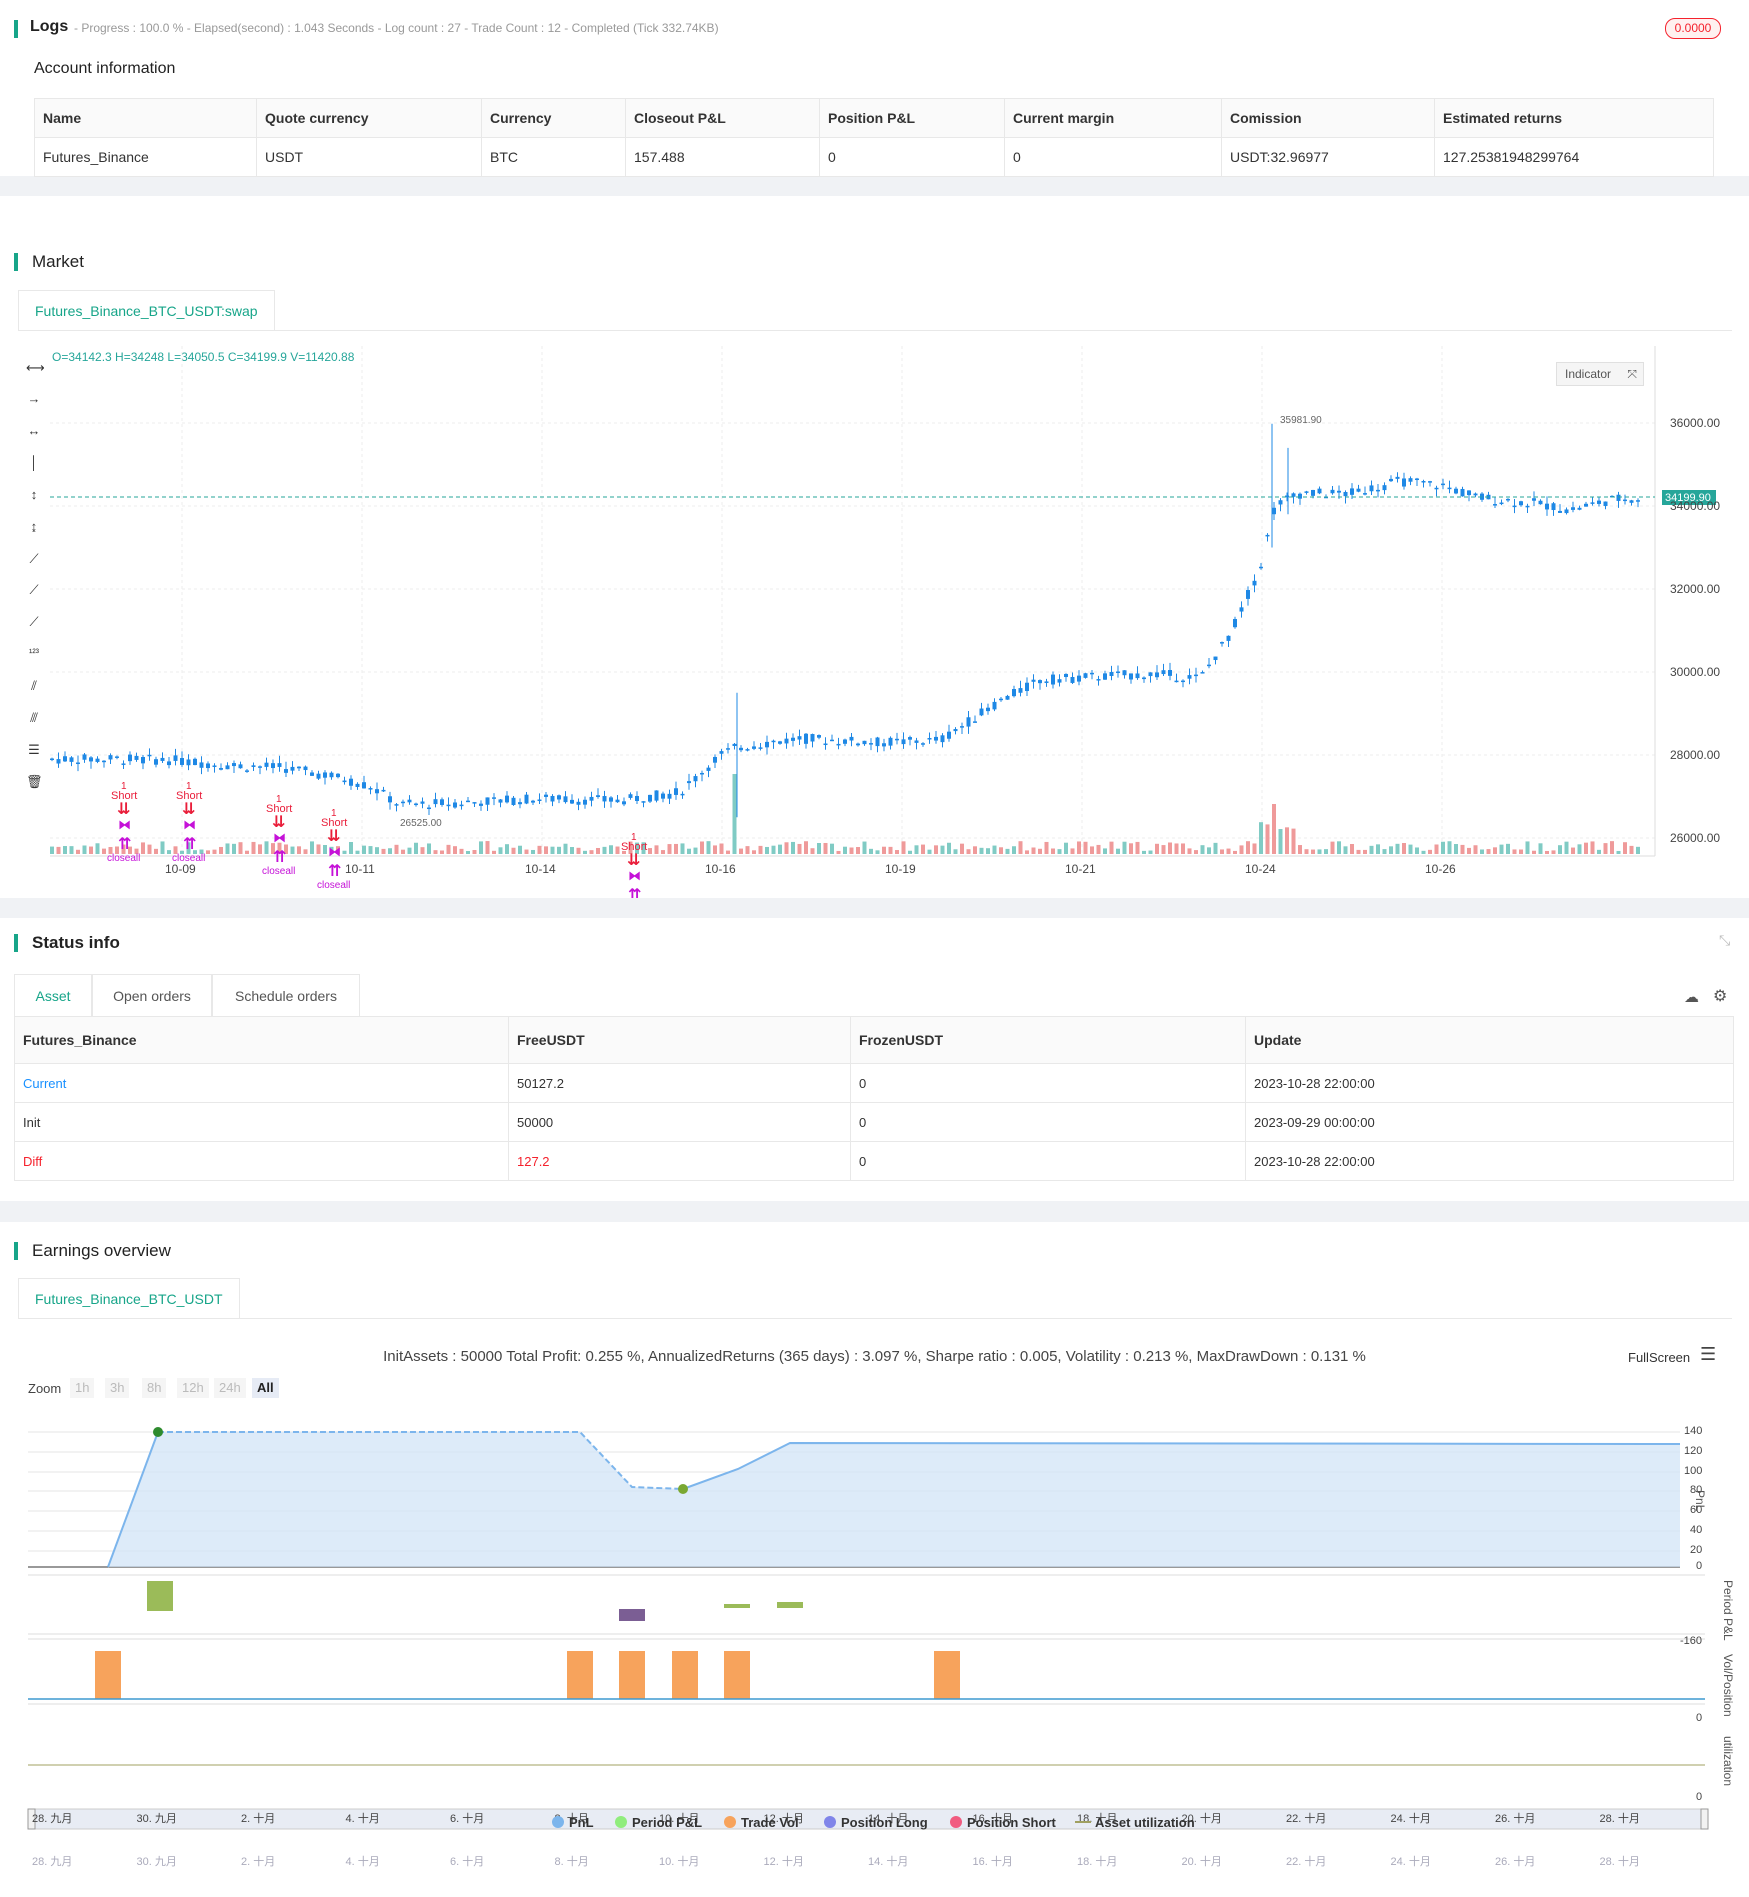  Describe the element at coordinates (1691, 997) in the screenshot. I see `cloud-download-icon: ☁` at that location.